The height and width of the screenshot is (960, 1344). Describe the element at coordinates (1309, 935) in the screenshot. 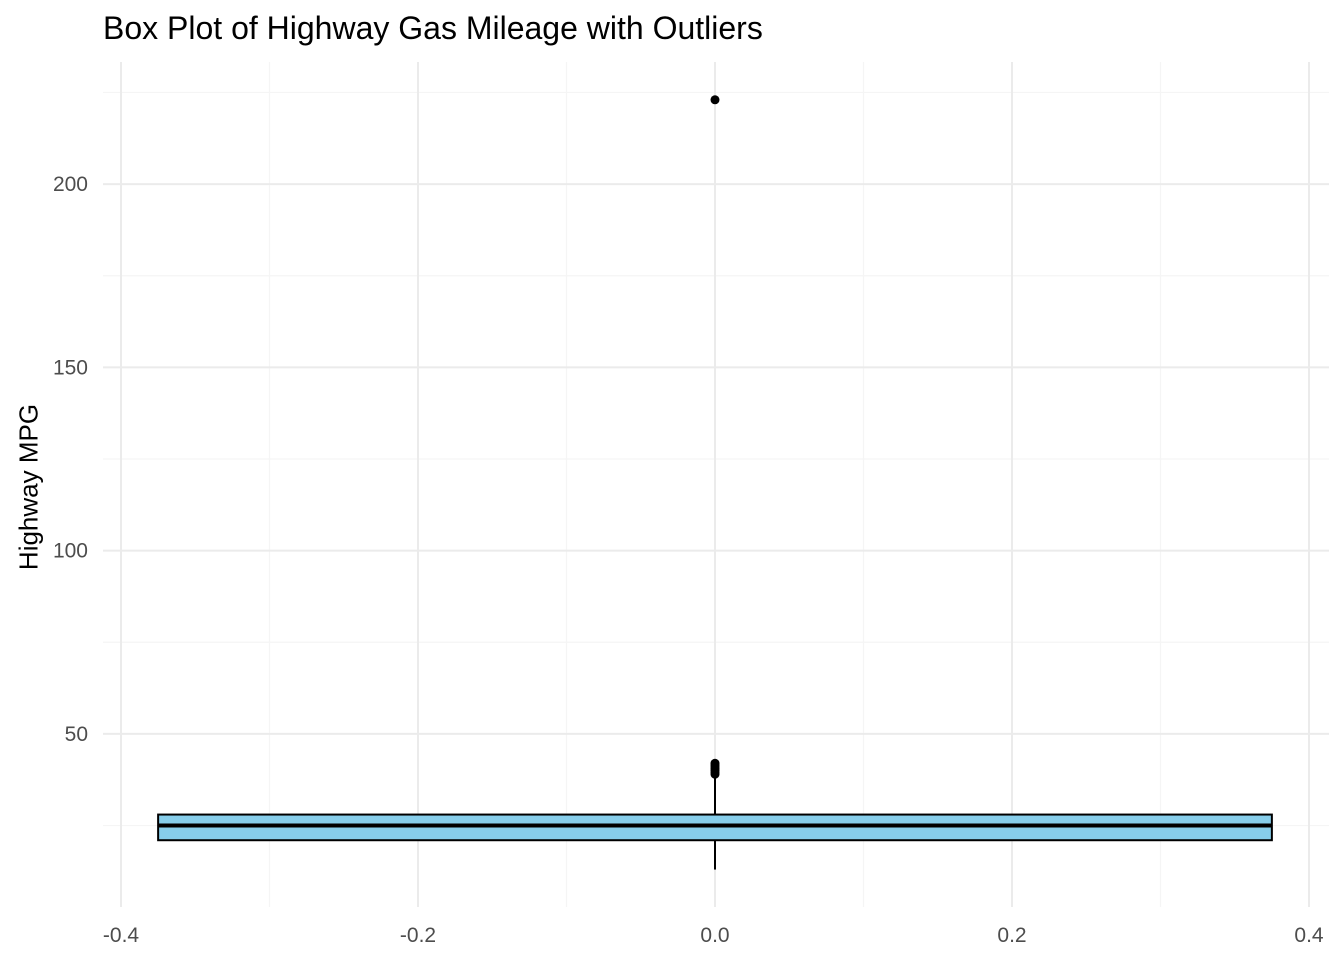

I see `x-tick-label: 0.4` at that location.